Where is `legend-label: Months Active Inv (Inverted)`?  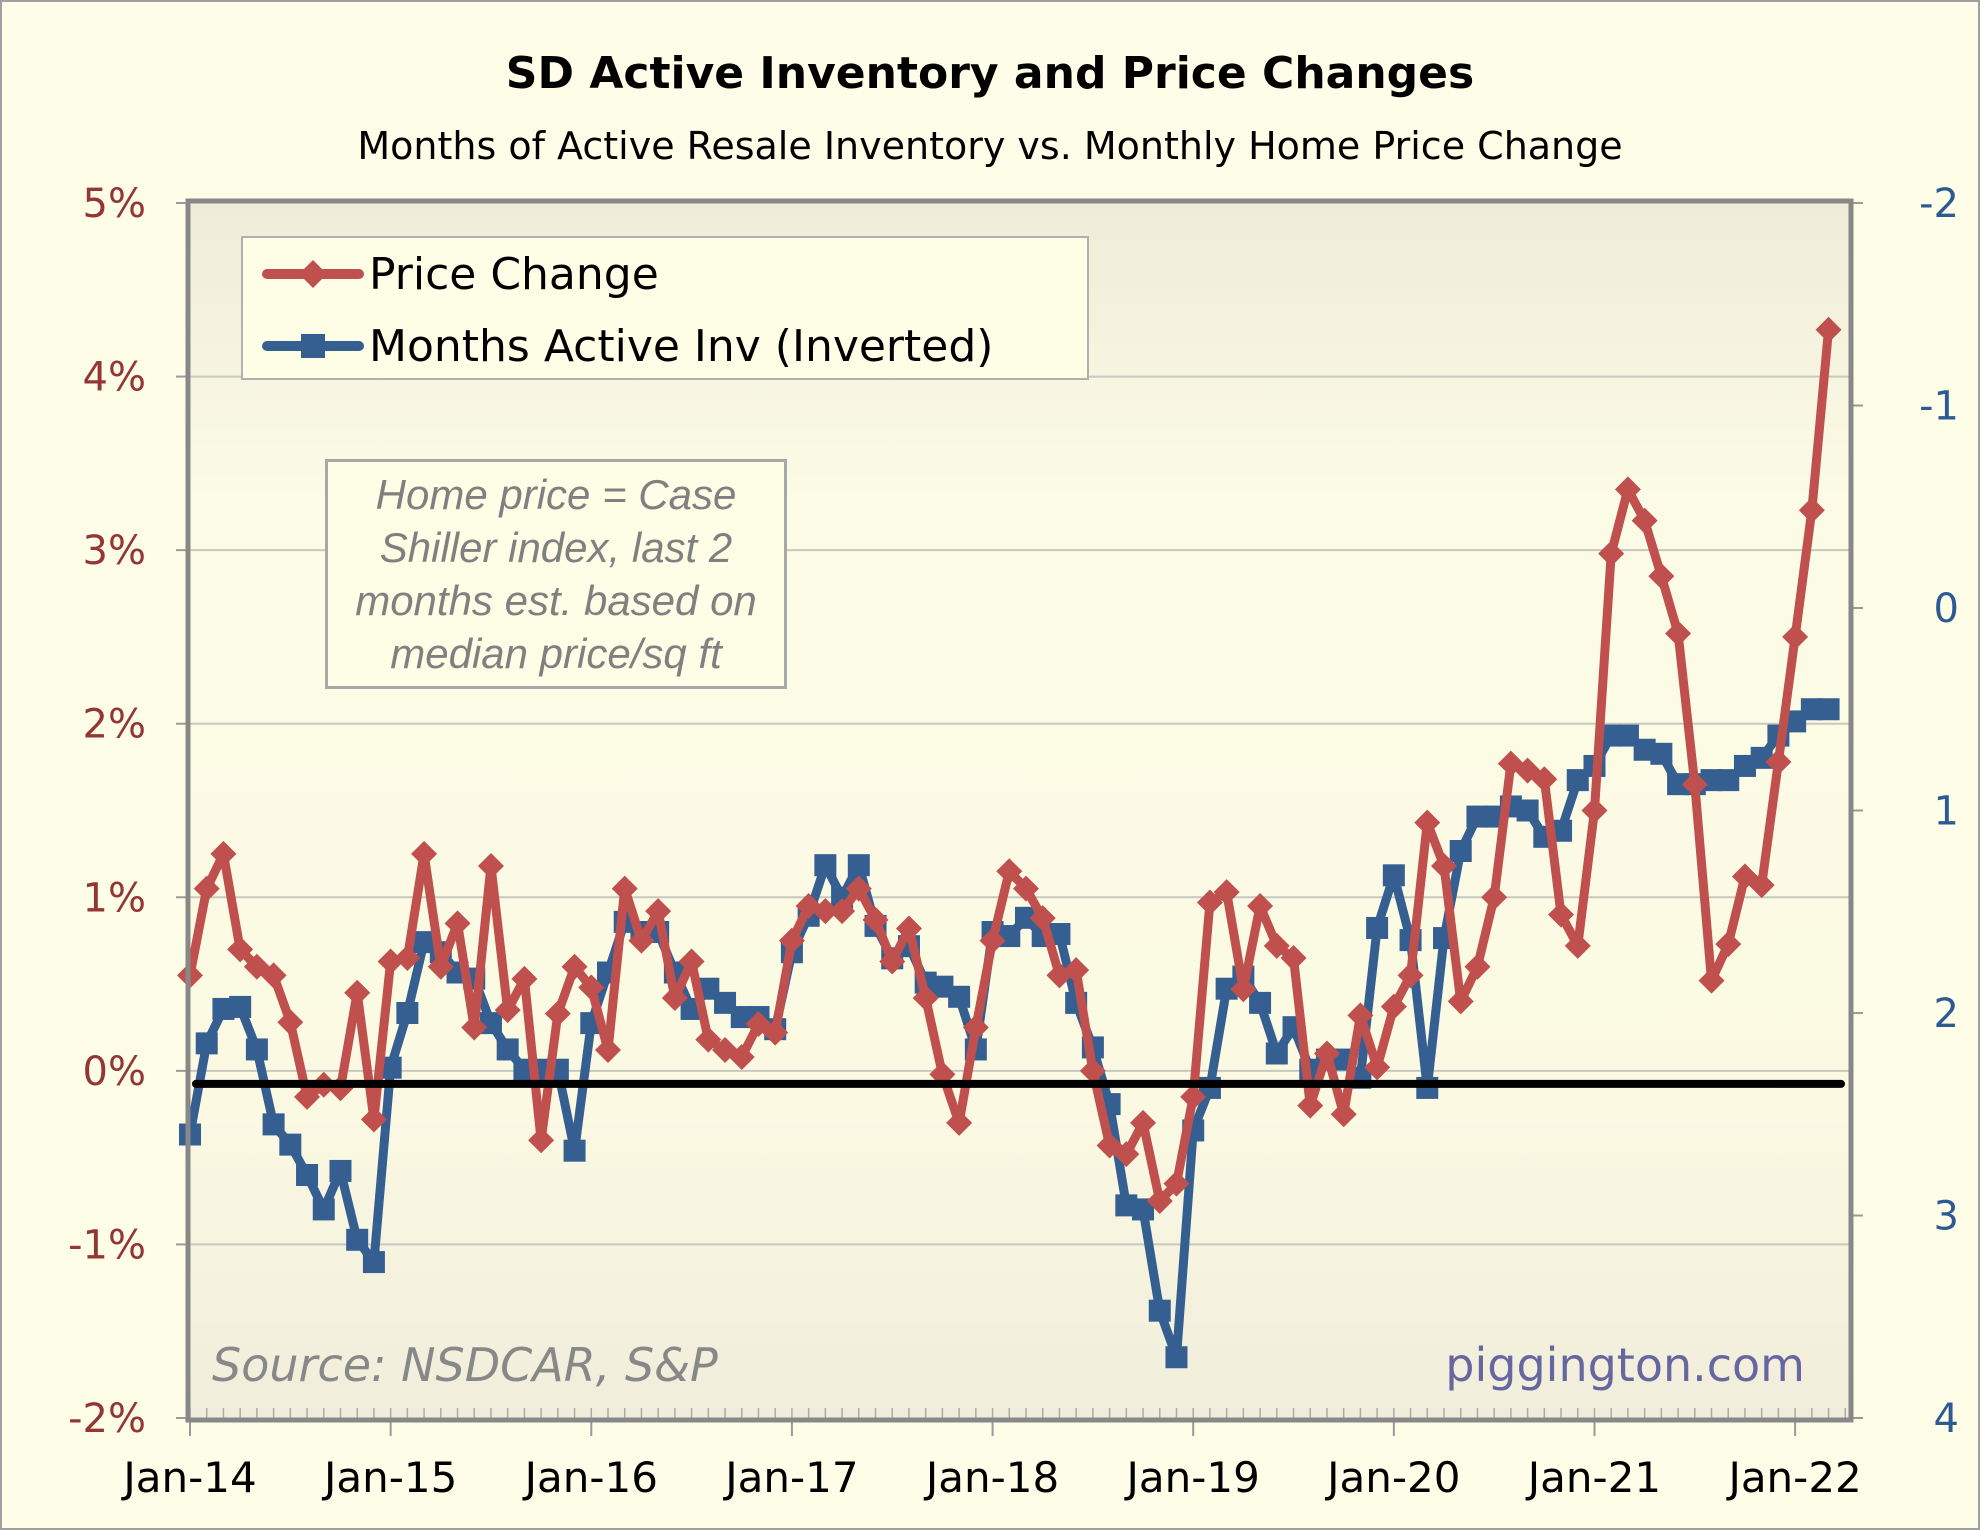 legend-label: Months Active Inv (Inverted) is located at coordinates (681, 346).